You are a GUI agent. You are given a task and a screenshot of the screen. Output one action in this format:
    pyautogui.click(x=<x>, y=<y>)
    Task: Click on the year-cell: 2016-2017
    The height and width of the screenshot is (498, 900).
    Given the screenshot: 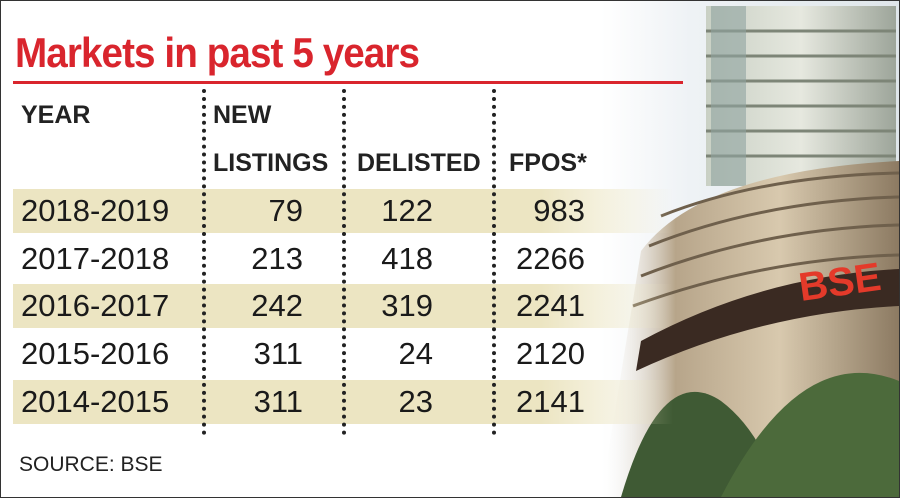 What is the action you would take?
    pyautogui.click(x=95, y=305)
    